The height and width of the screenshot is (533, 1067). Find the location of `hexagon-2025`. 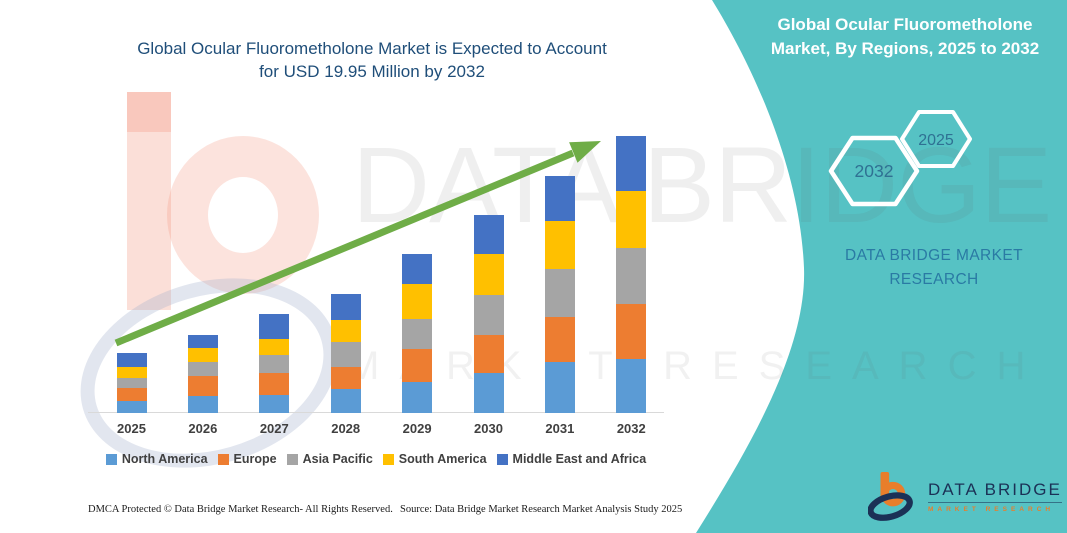

hexagon-2025 is located at coordinates (936, 139).